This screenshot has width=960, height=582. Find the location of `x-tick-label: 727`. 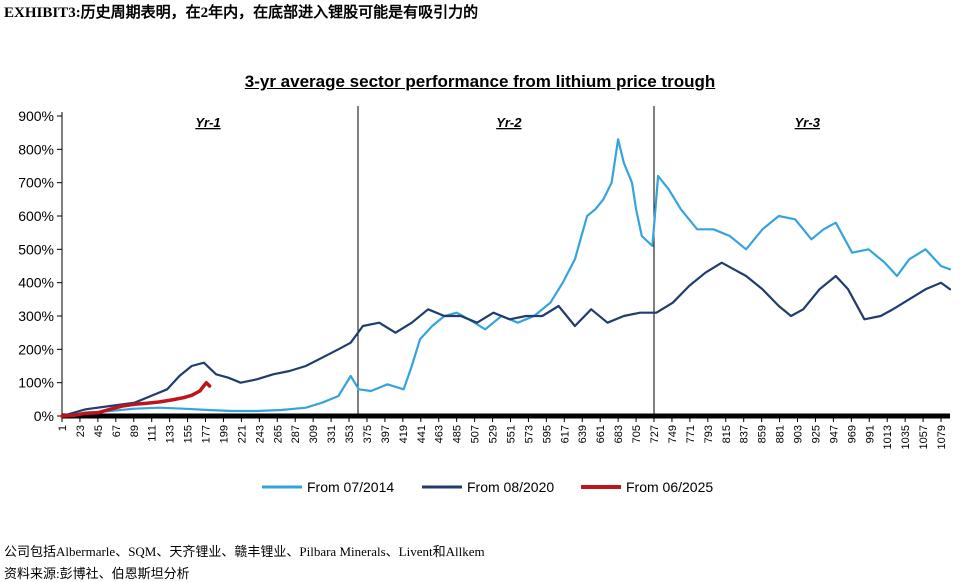

x-tick-label: 727 is located at coordinates (655, 434).